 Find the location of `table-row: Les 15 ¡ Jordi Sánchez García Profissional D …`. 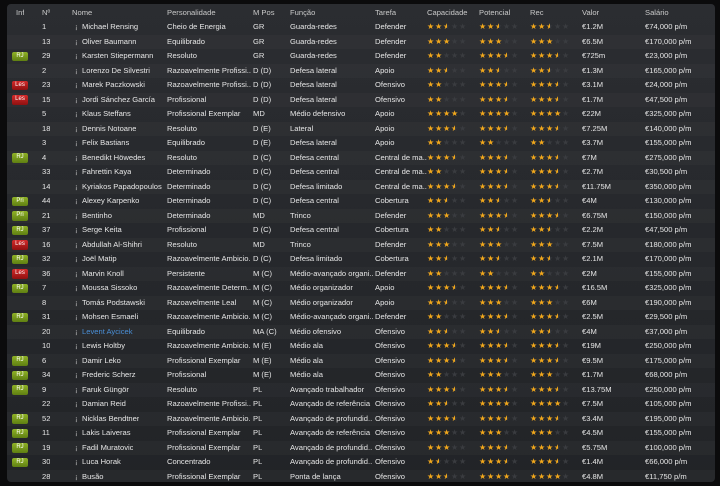

table-row: Les 15 ¡ Jordi Sánchez García Profissional D … is located at coordinates (361, 100).